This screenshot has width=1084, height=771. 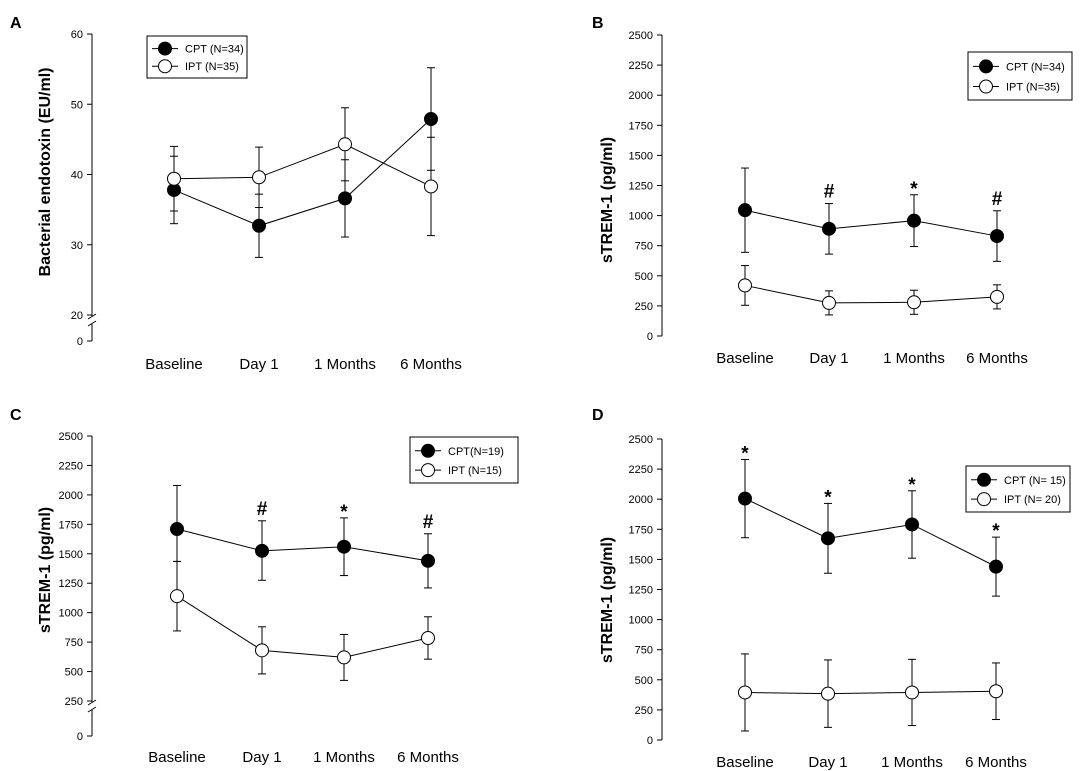 What do you see at coordinates (475, 471) in the screenshot?
I see `legend-label: IPT (N=15)` at bounding box center [475, 471].